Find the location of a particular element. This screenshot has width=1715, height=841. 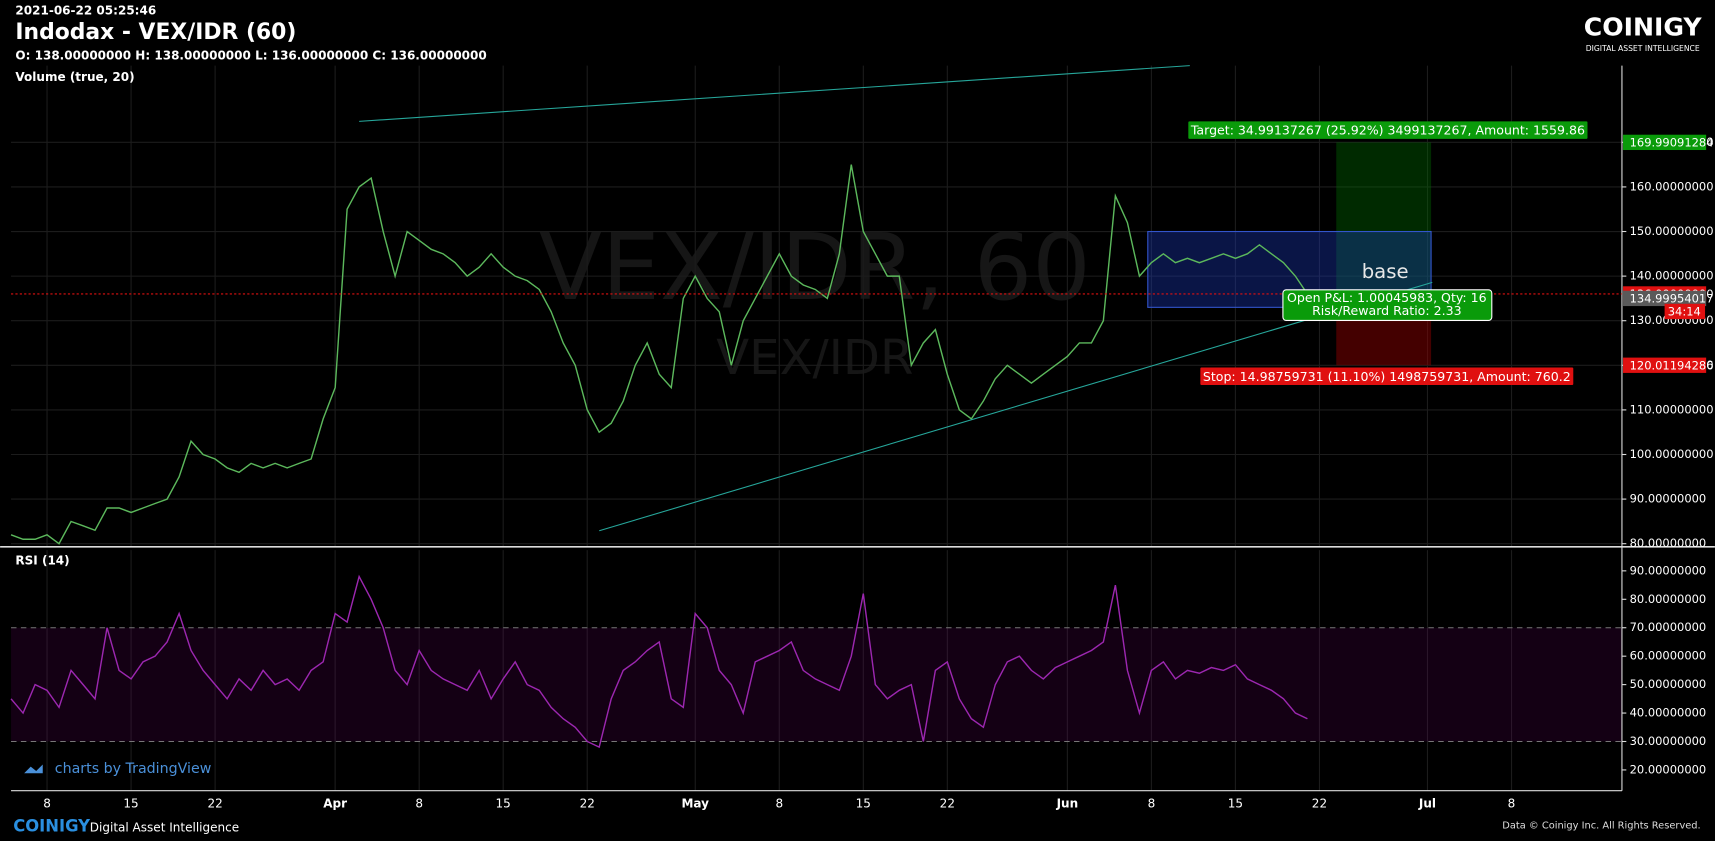

footer-tagline: Digital Asset Intelligence is located at coordinates (164, 827).